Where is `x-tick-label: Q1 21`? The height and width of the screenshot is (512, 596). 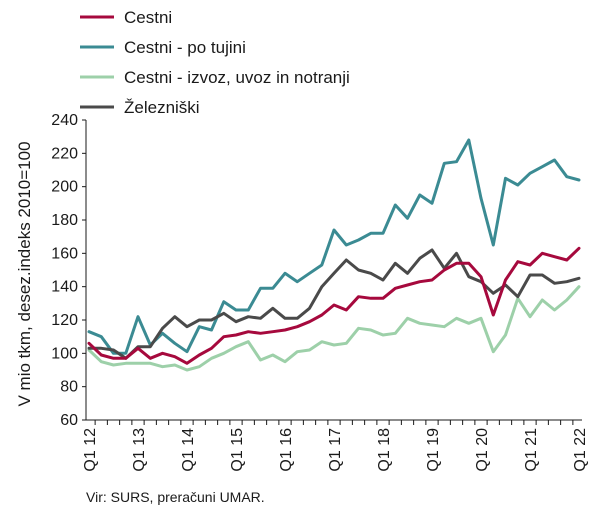
x-tick-label: Q1 21 is located at coordinates (531, 450).